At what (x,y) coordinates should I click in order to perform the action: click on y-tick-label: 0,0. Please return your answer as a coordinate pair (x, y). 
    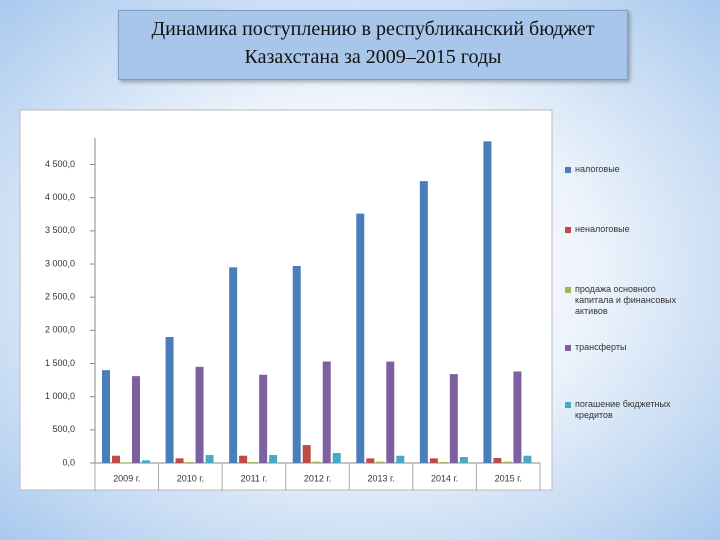
    Looking at the image, I should click on (68, 462).